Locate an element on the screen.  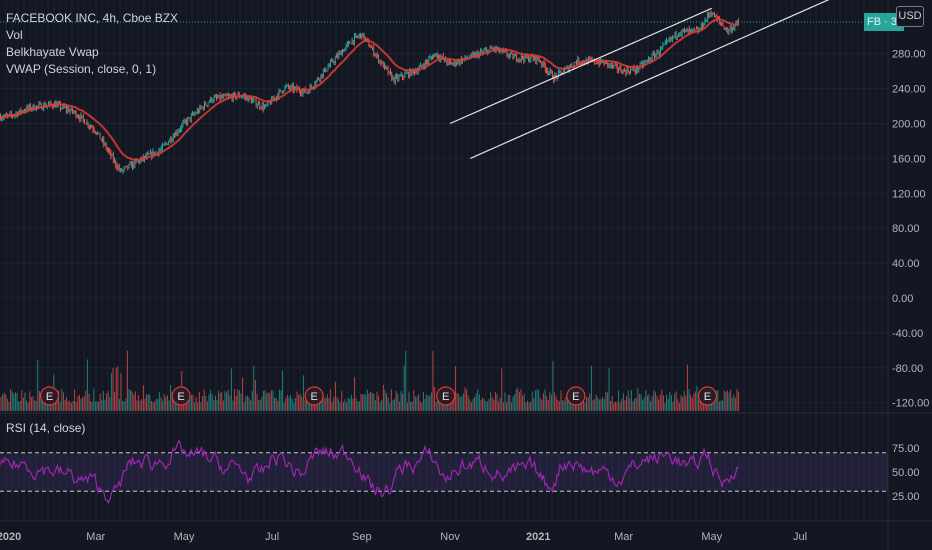
vwap-indicator-label: VWAP (Session, close, 0, 1) is located at coordinates (81, 69).